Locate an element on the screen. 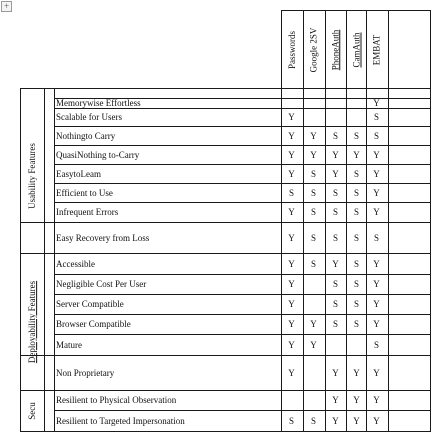 Image resolution: width=435 pixels, height=441 pixels. category-col-border is located at coordinates (44, 260).